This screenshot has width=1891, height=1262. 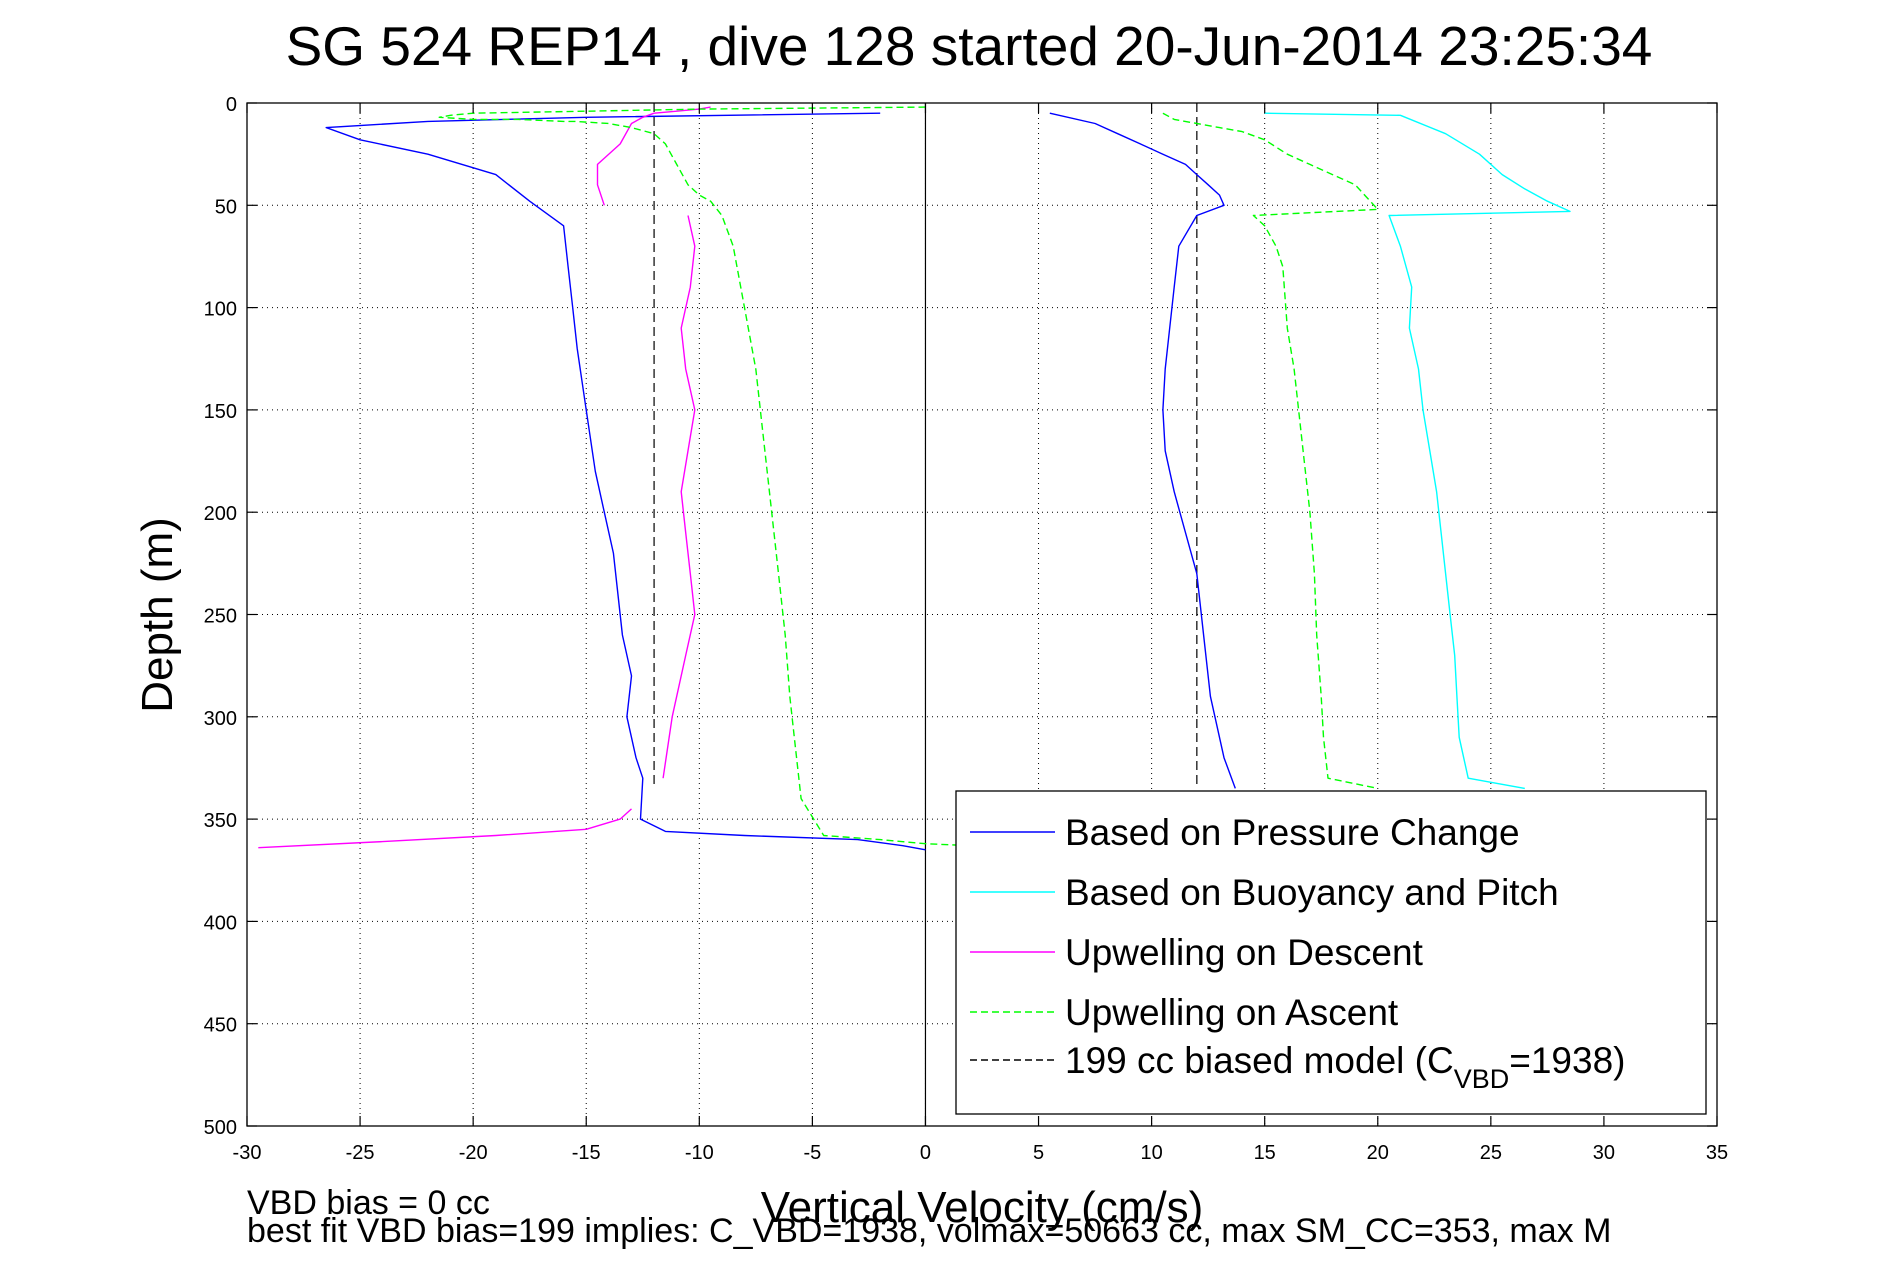 What do you see at coordinates (360, 1153) in the screenshot?
I see `x-tick-label: -25` at bounding box center [360, 1153].